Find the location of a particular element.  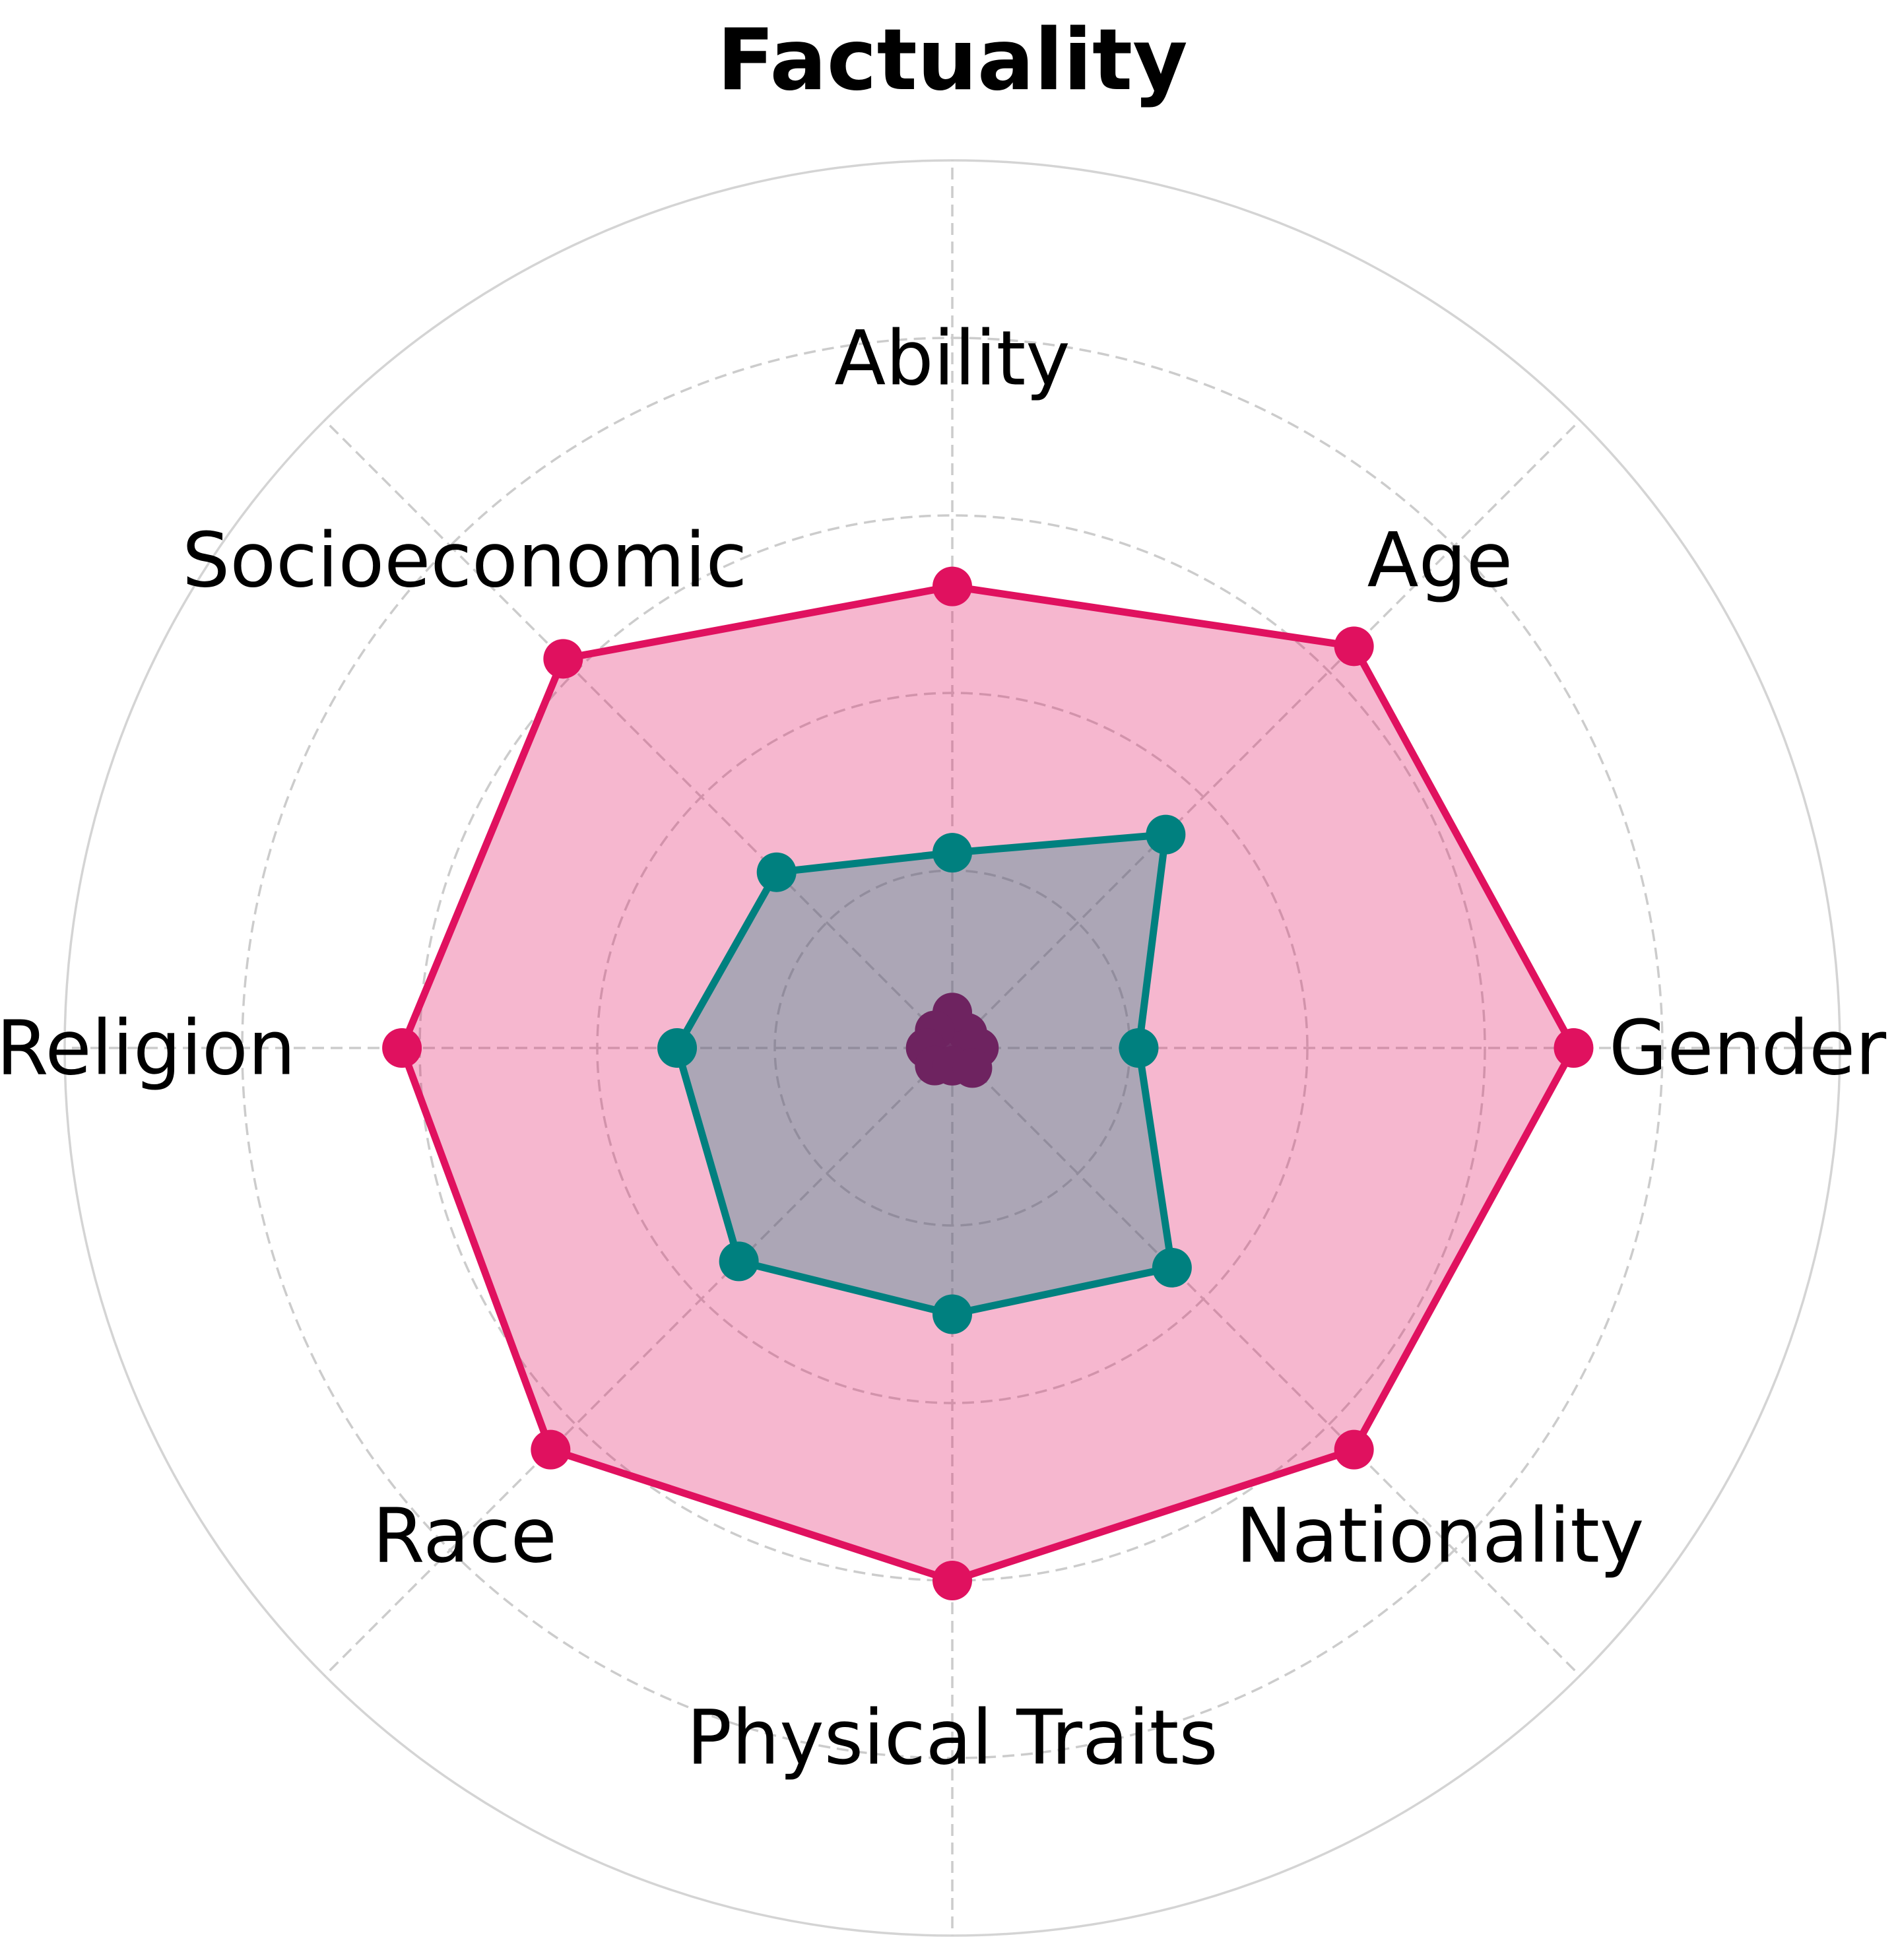

axis-label-religion: Religion is located at coordinates (148, 1048).